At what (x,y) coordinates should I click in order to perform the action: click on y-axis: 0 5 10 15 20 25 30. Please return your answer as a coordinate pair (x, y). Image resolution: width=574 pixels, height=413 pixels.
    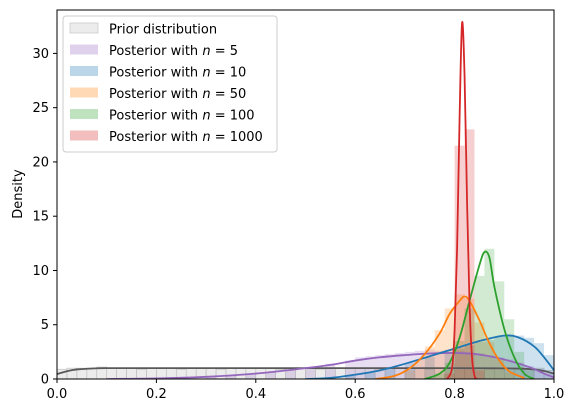
    Looking at the image, I should click on (44, 217).